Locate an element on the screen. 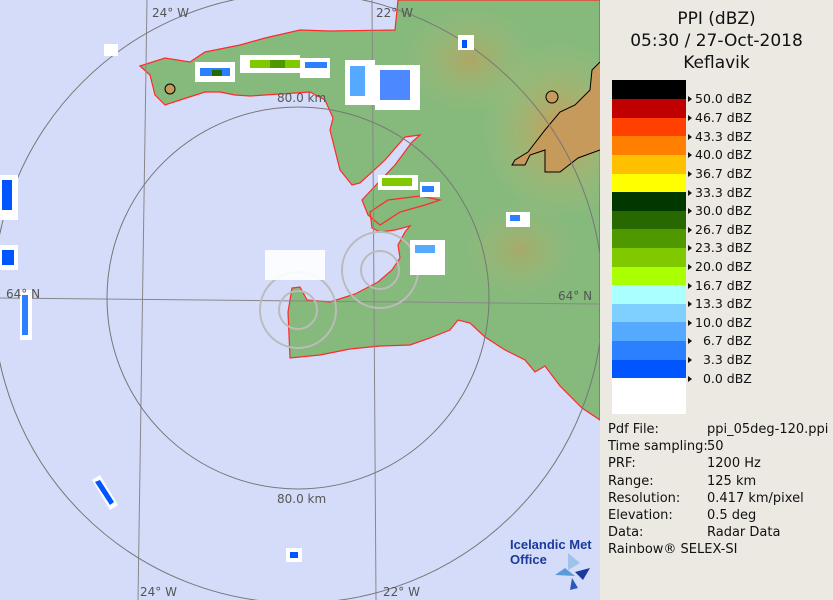 The height and width of the screenshot is (600, 833). info-row: Range: 125 km is located at coordinates (718, 481).